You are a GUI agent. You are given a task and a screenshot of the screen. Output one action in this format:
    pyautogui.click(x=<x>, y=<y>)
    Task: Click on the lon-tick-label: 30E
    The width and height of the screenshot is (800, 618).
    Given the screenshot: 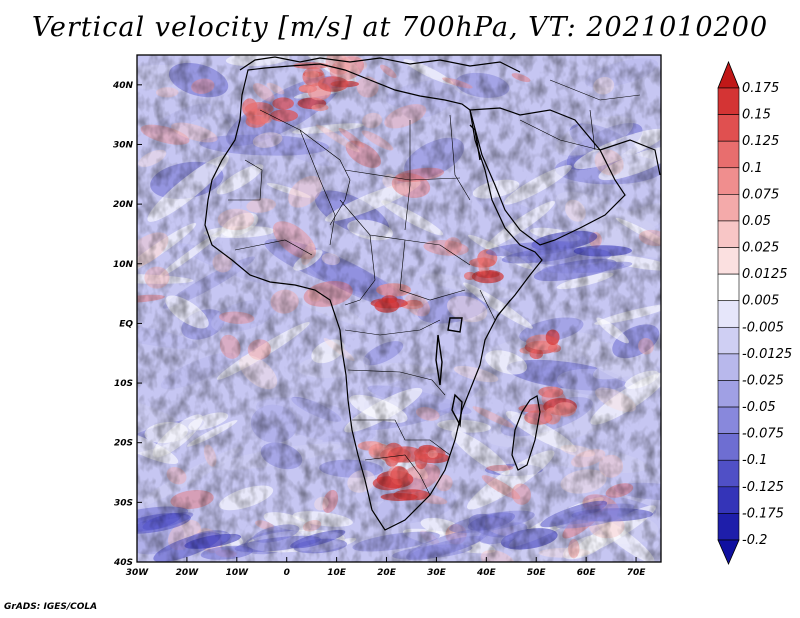 What is the action you would take?
    pyautogui.click(x=437, y=573)
    